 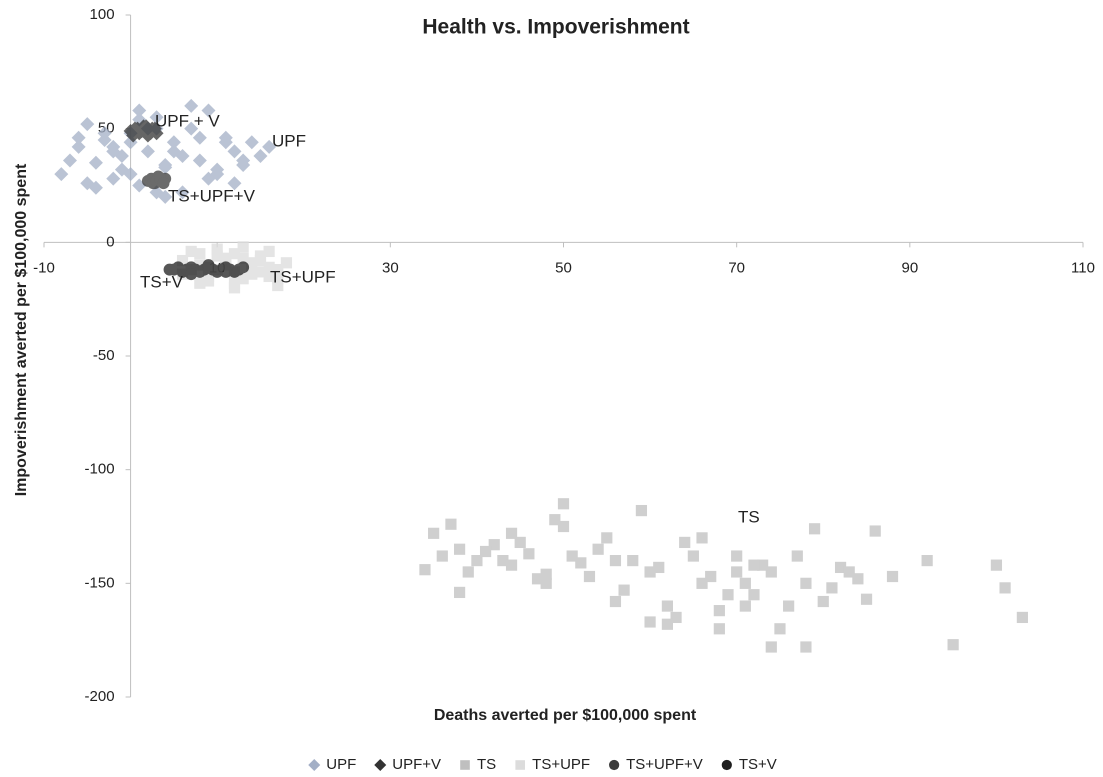 I want to click on legend-label: TS, so click(x=486, y=764).